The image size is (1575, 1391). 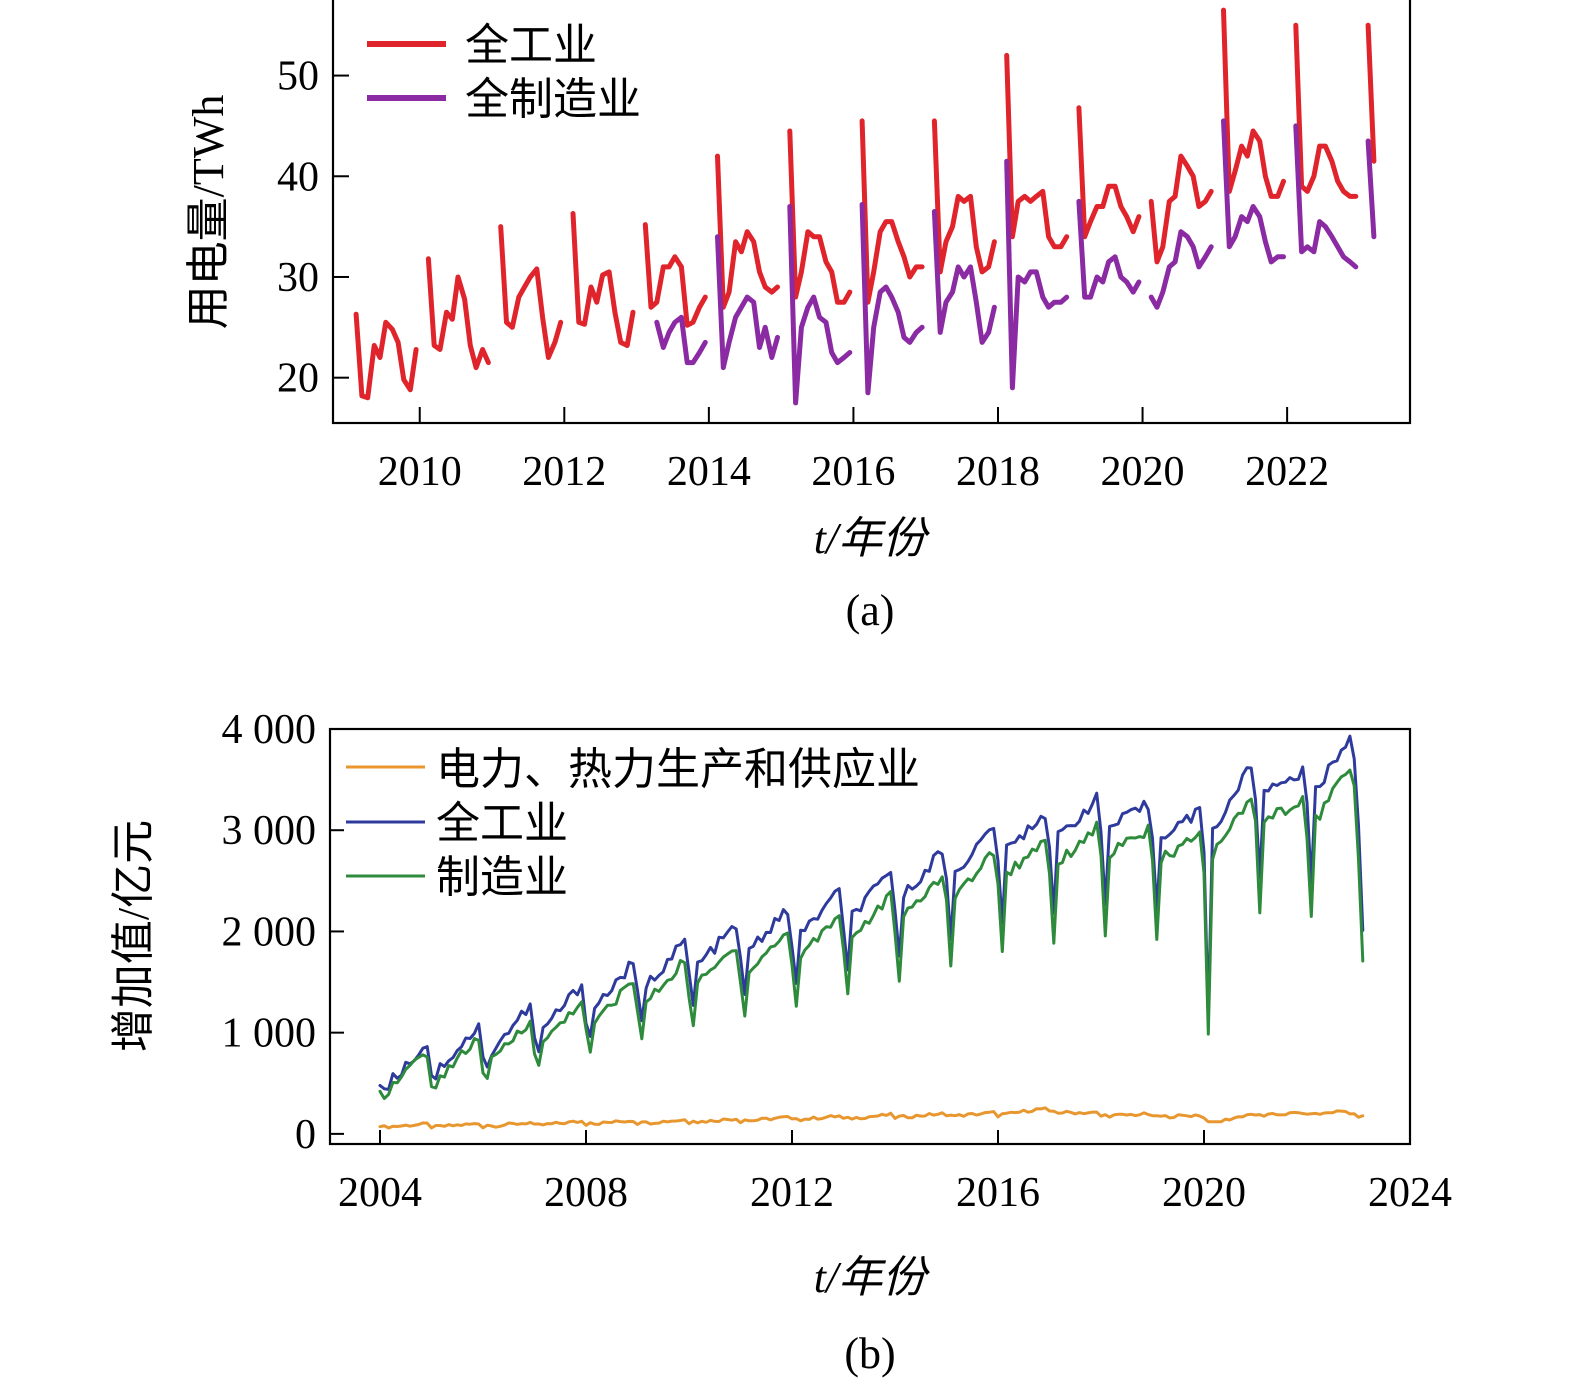 I want to click on y-tick-label: 3 000, so click(x=269, y=831).